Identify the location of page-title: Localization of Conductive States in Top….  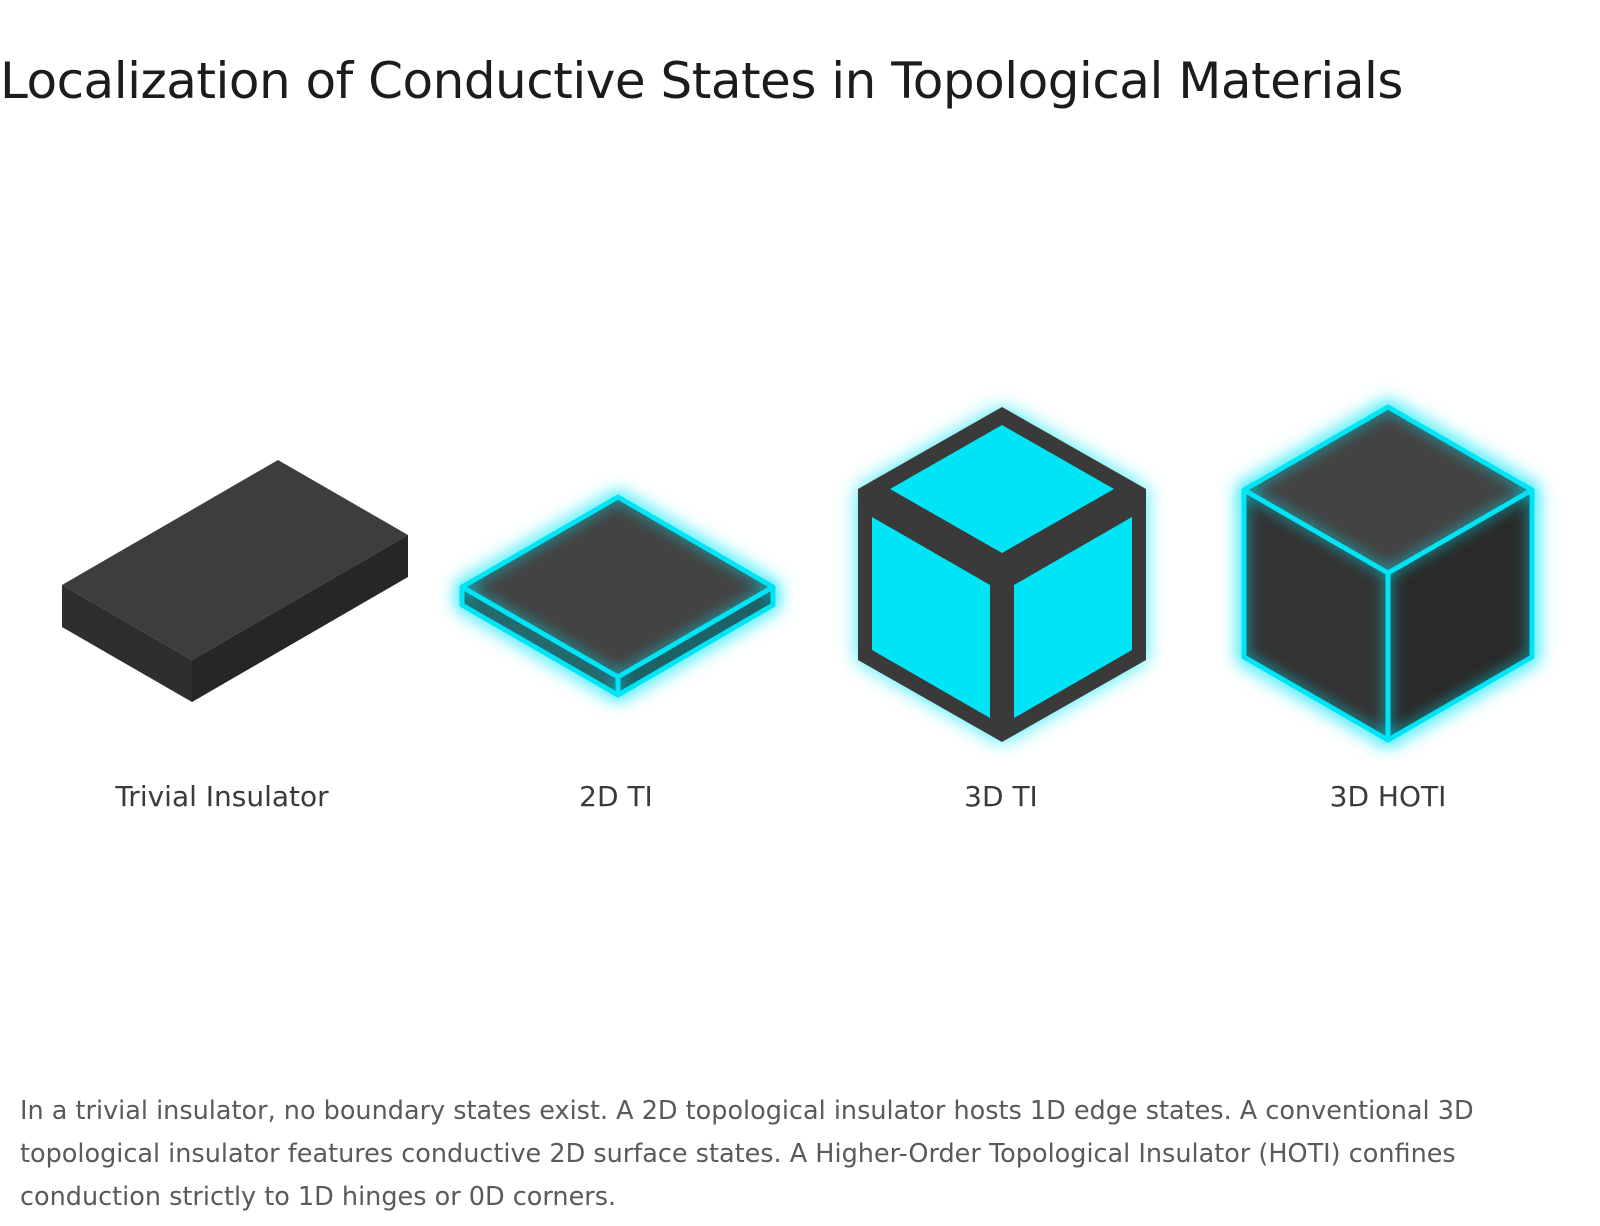
(701, 81).